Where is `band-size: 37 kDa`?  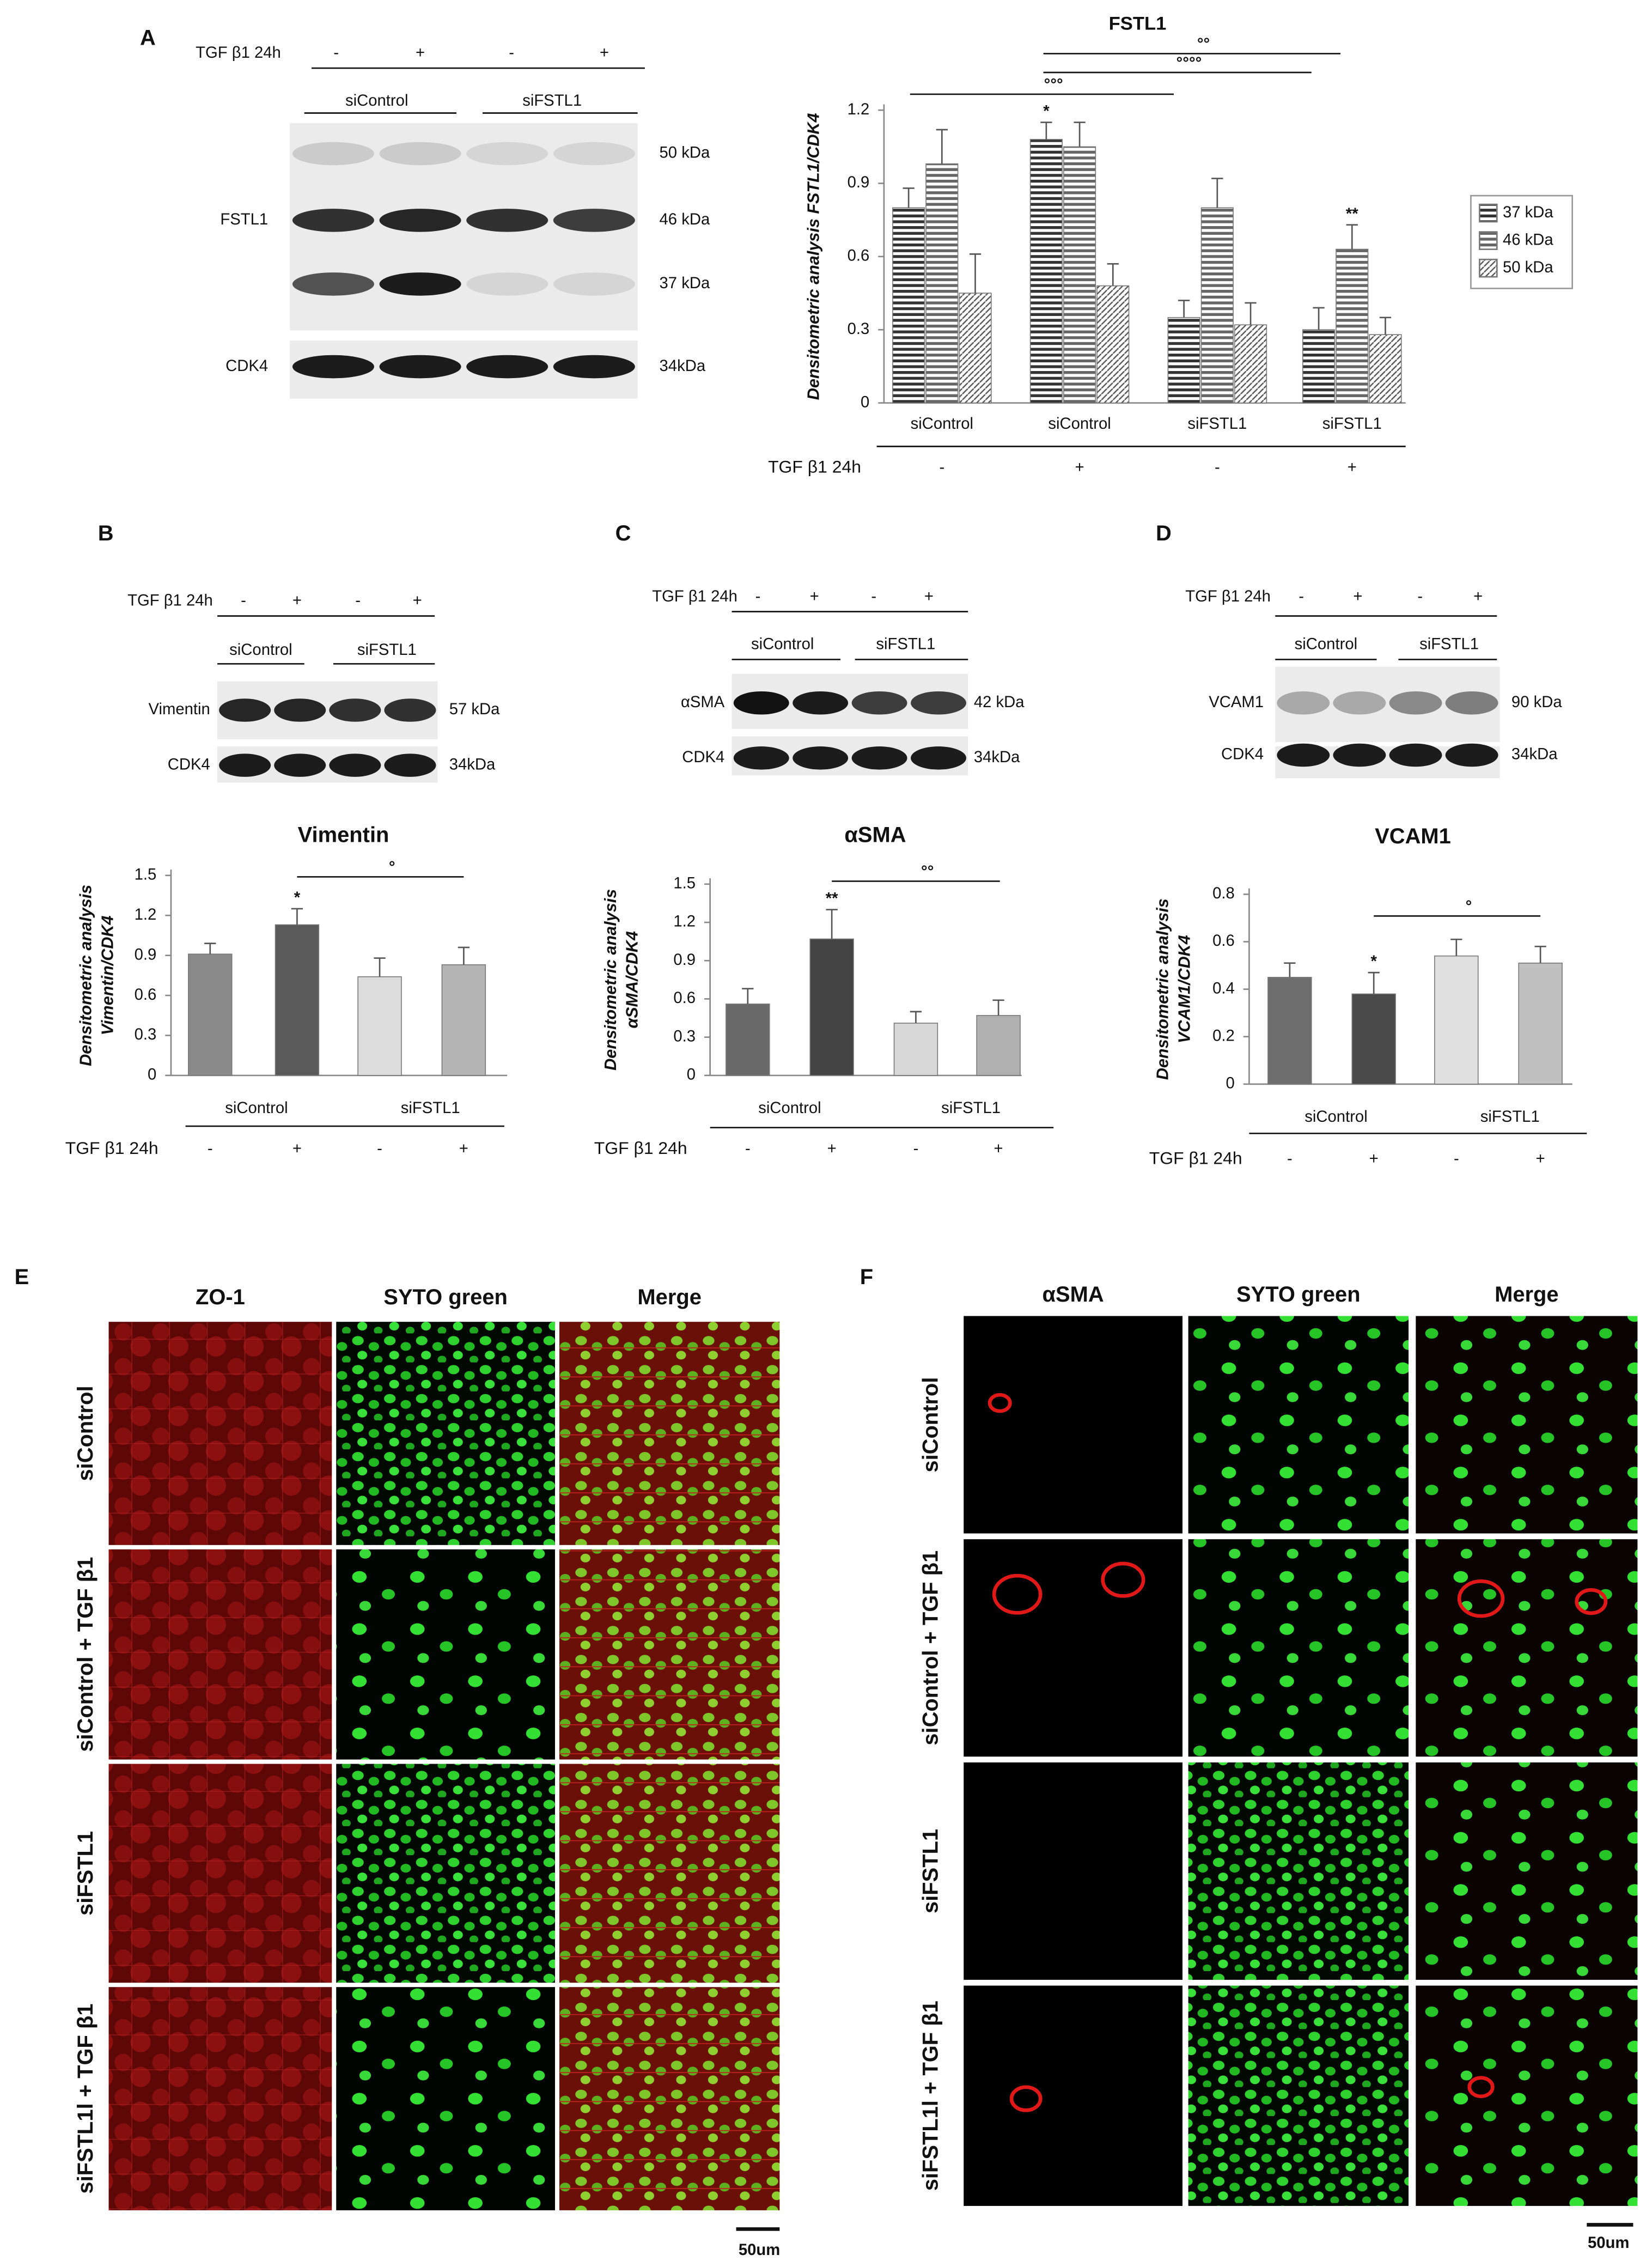 band-size: 37 kDa is located at coordinates (685, 283).